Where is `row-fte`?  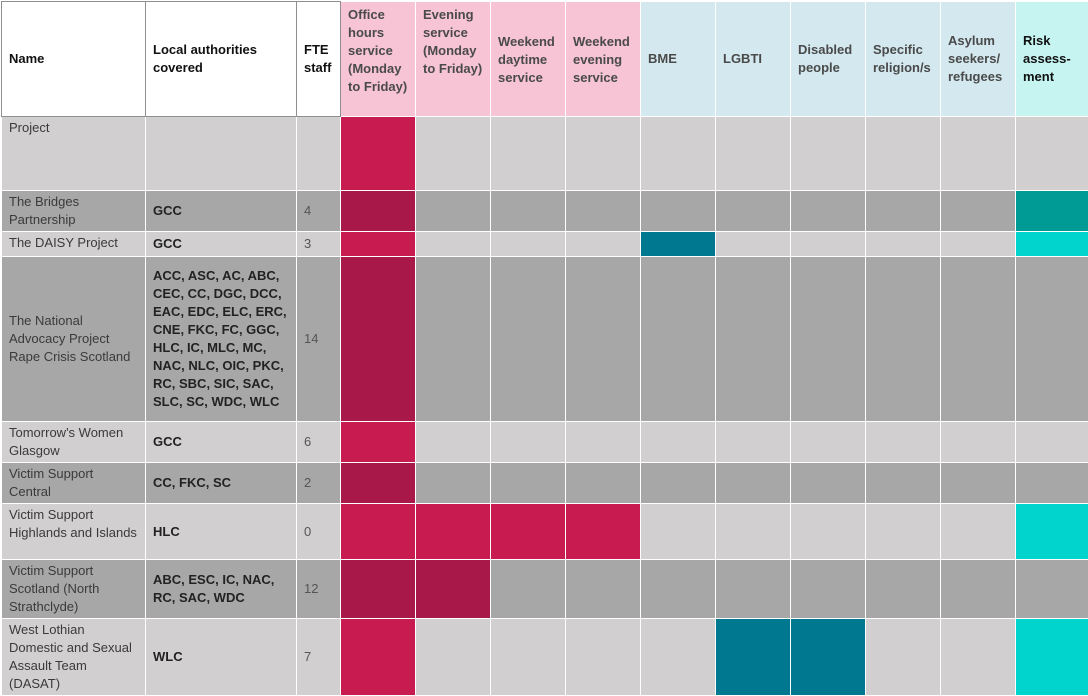 row-fte is located at coordinates (319, 154).